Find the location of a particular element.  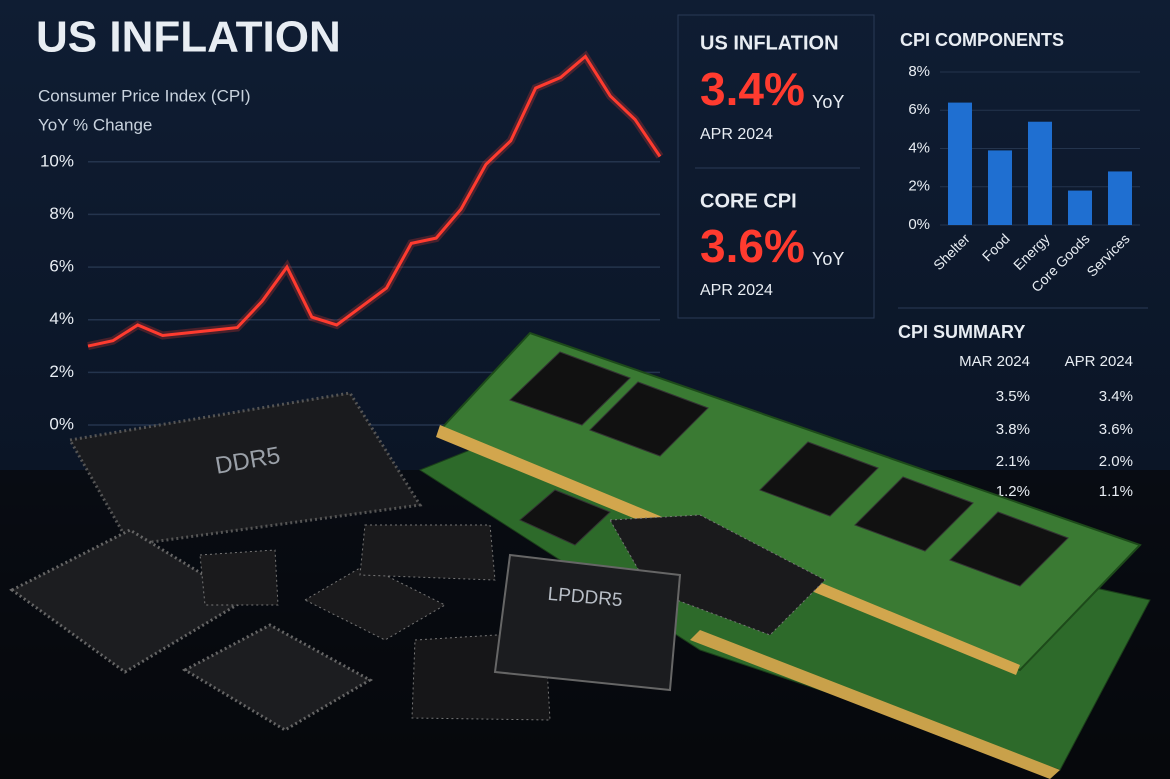

column-header: MAR 2024 is located at coordinates (994, 361).